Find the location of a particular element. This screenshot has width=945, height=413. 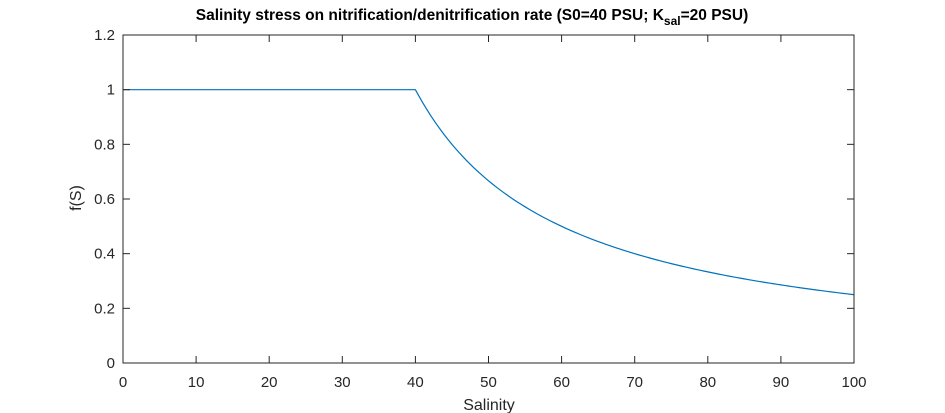

y-tick-label: 1.2 is located at coordinates (104, 35).